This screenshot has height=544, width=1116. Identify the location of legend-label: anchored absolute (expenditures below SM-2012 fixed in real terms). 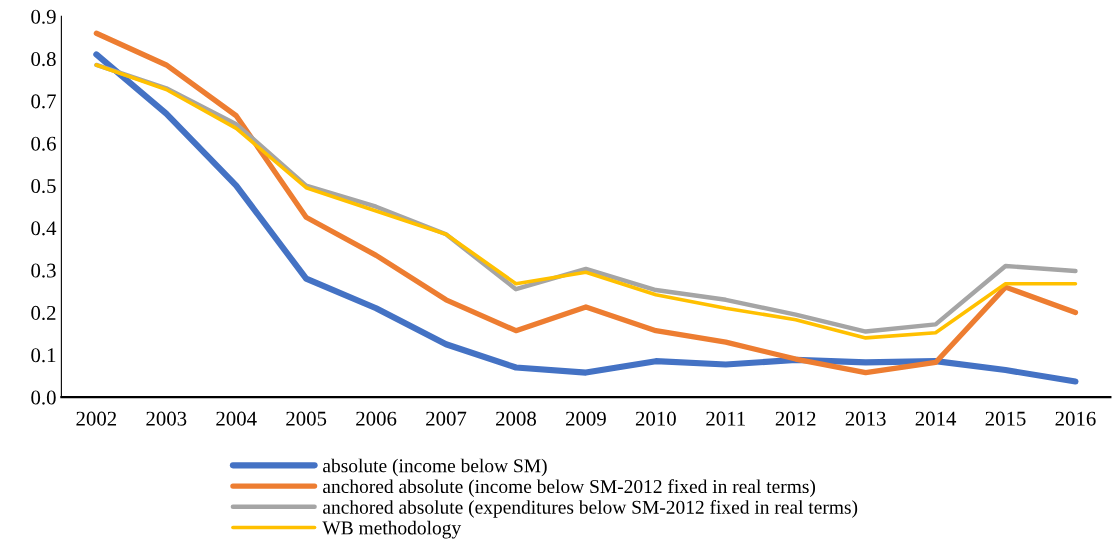
(590, 508).